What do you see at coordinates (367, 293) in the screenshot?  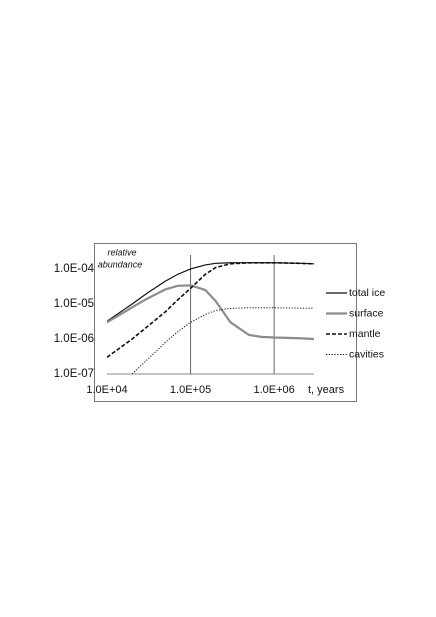 I see `legend-label: total ice` at bounding box center [367, 293].